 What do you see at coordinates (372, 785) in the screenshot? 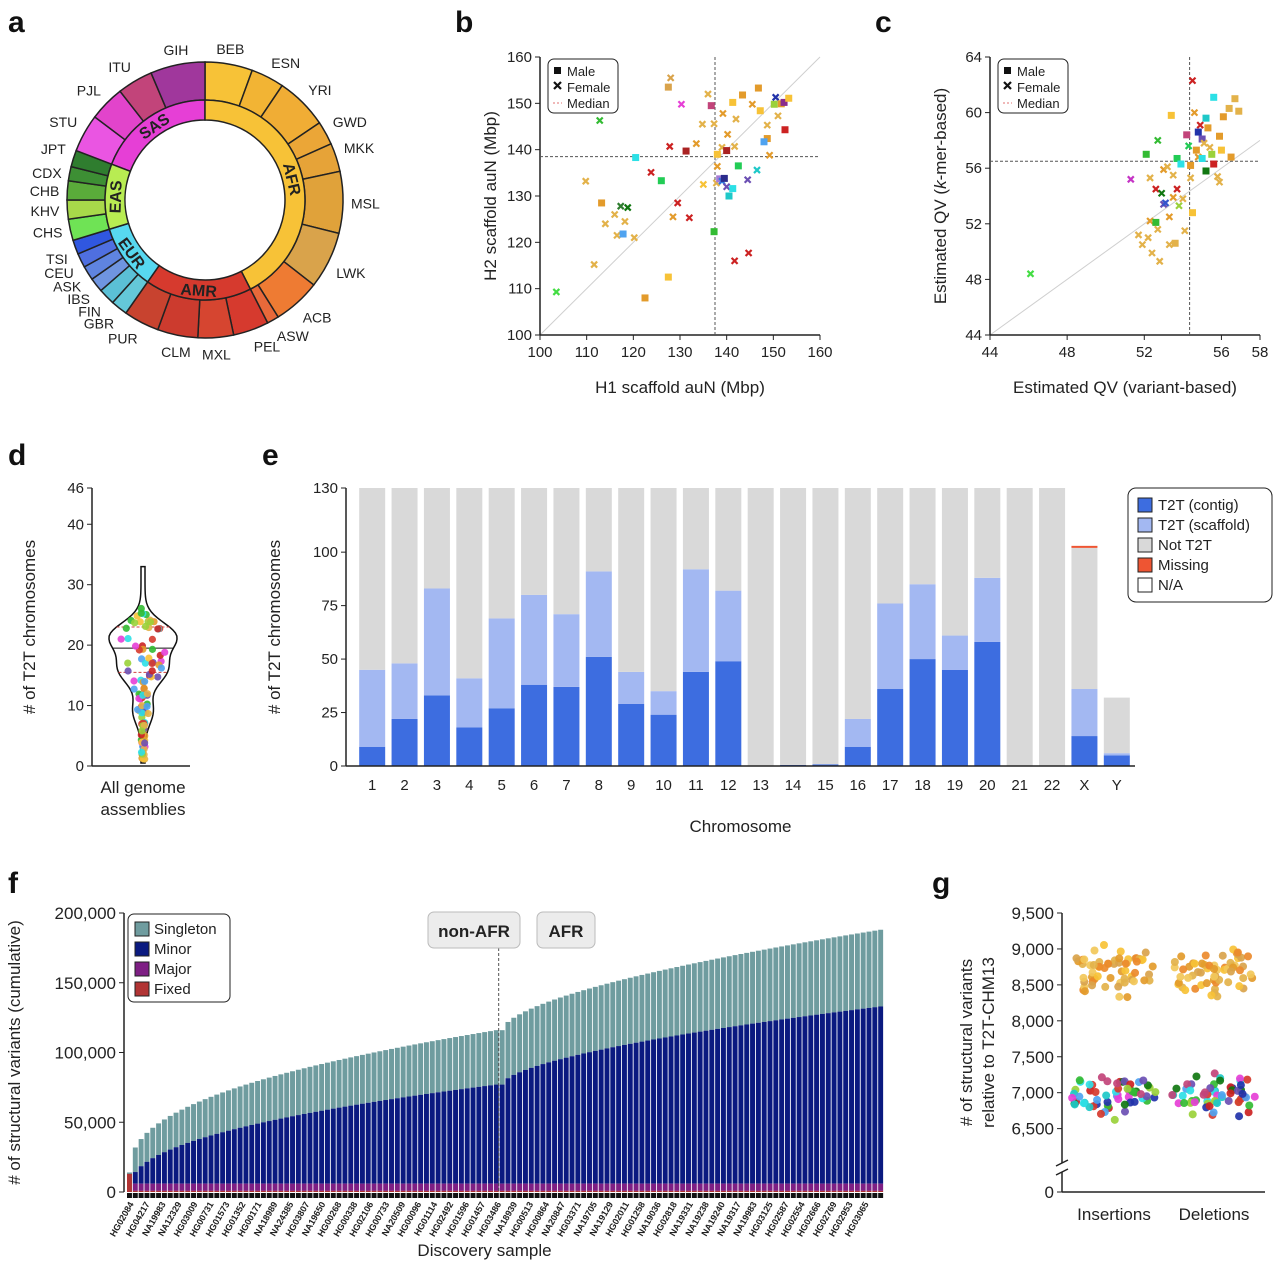
I see `x-tick-label: 1` at bounding box center [372, 785].